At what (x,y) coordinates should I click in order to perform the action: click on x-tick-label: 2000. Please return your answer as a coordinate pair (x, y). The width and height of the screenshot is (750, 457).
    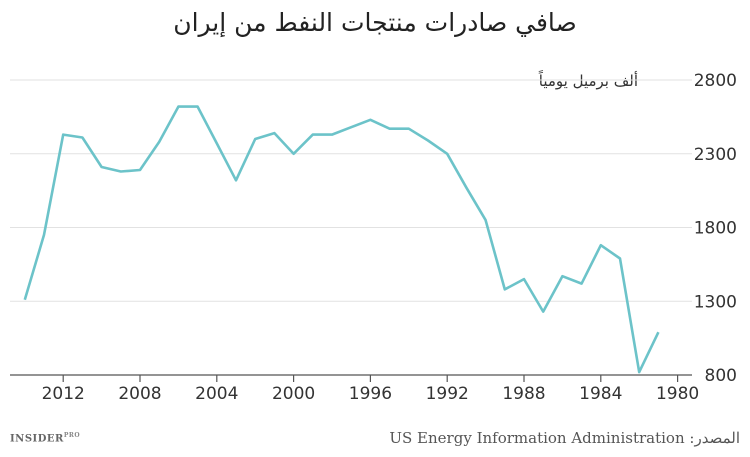
    Looking at the image, I should click on (293, 394).